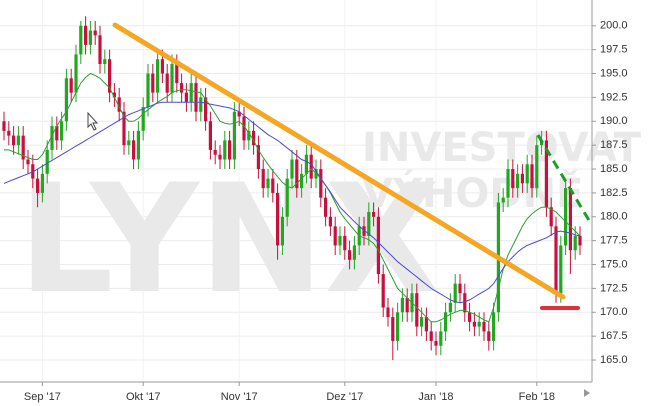 Image resolution: width=650 pixels, height=406 pixels. Describe the element at coordinates (564, 178) in the screenshot. I see `trend-line-dashed` at that location.